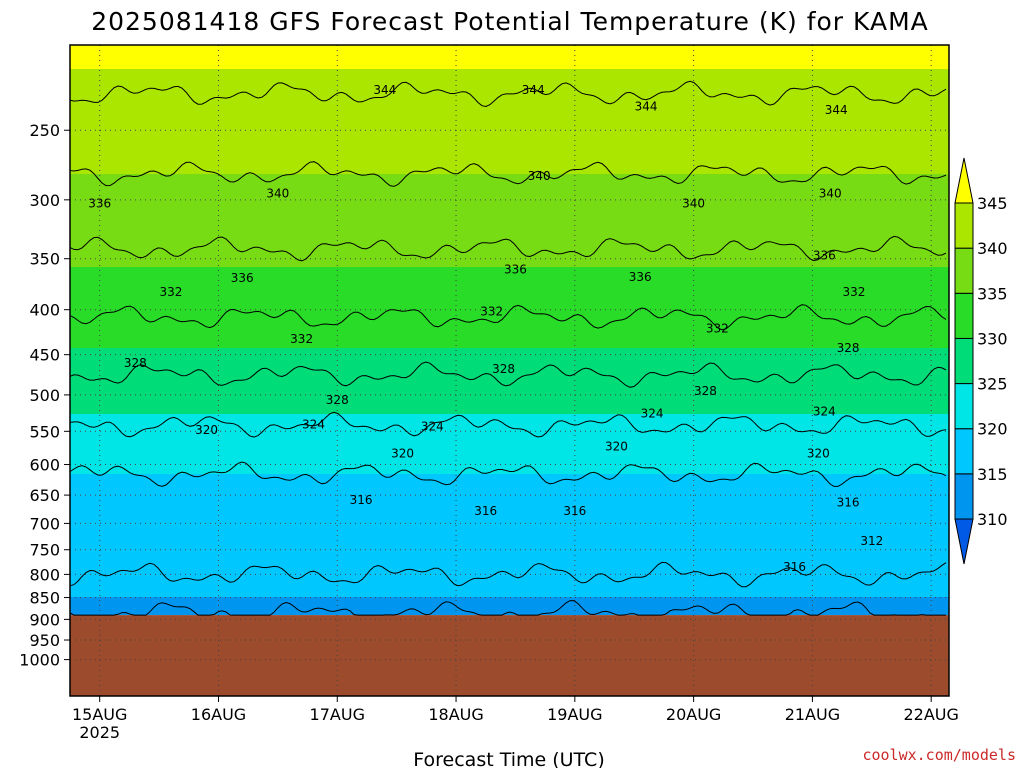 The height and width of the screenshot is (768, 1024). I want to click on colorbar: 310 315 320 325 330 335 340 345, so click(981, 361).